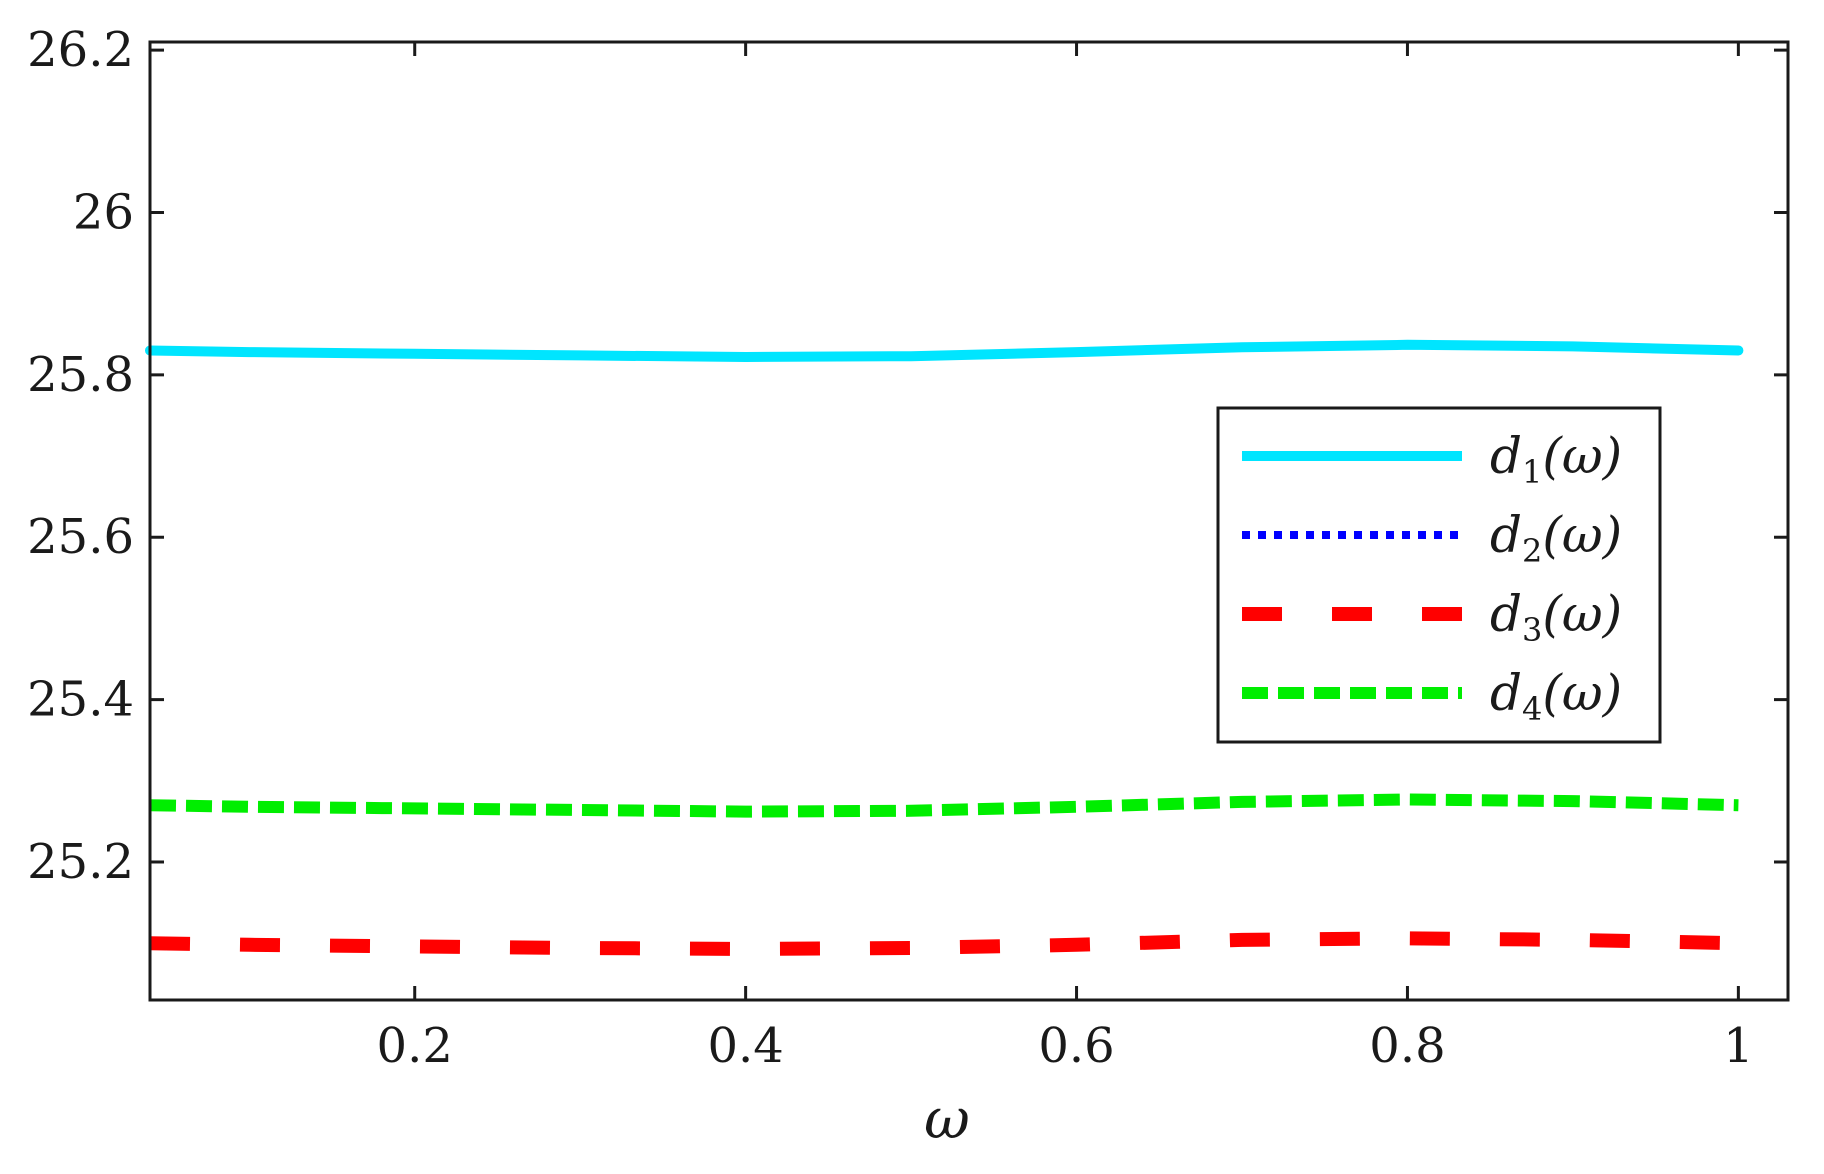  Describe the element at coordinates (1532, 472) in the screenshot. I see `legend-label-subscript: 1` at that location.